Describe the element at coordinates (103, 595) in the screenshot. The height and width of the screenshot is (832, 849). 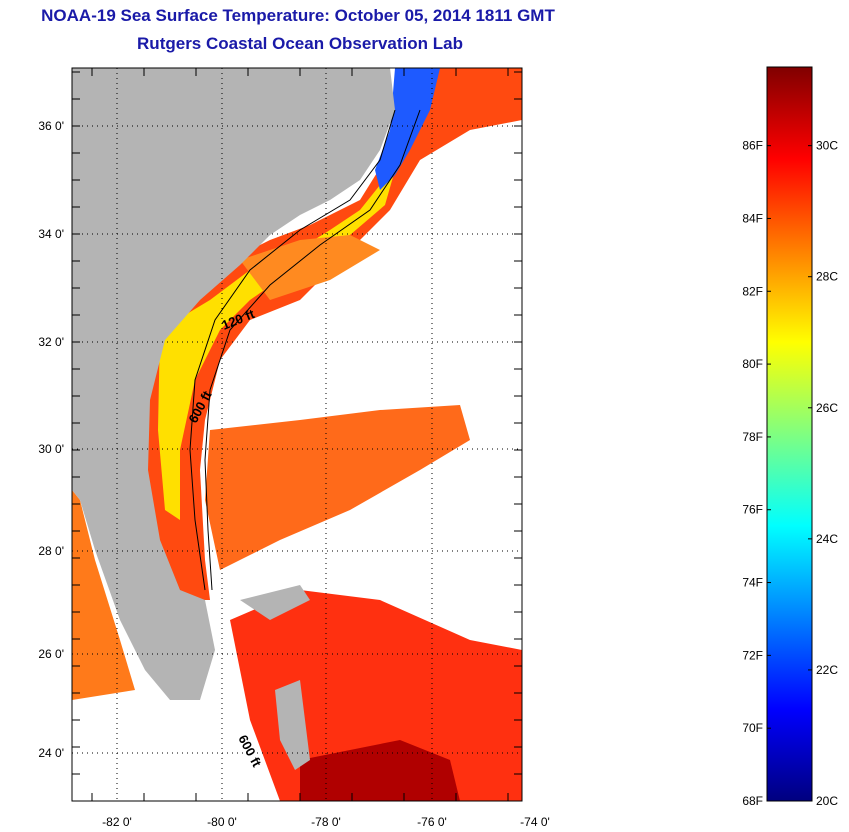
I see `gulf-water` at that location.